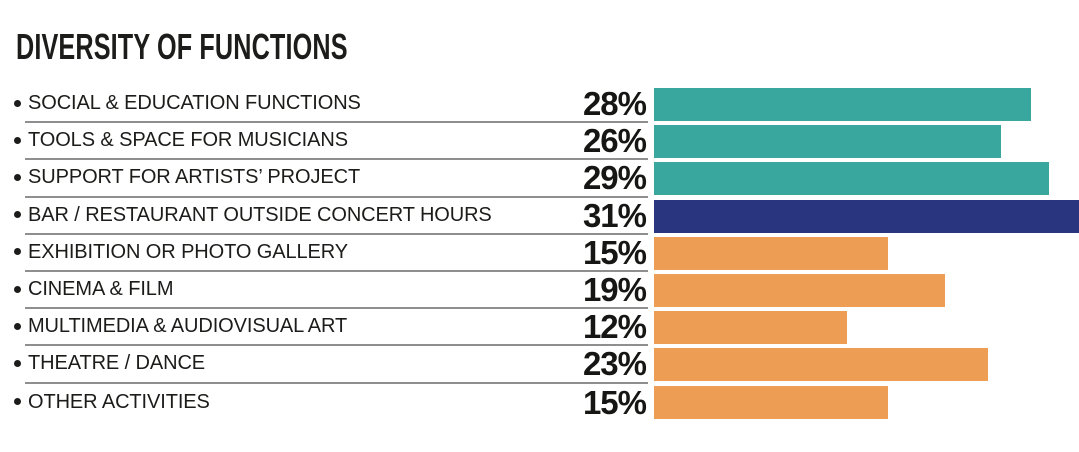 This screenshot has width=1079, height=452. I want to click on row-label: CINEMA & FILM, so click(101, 289).